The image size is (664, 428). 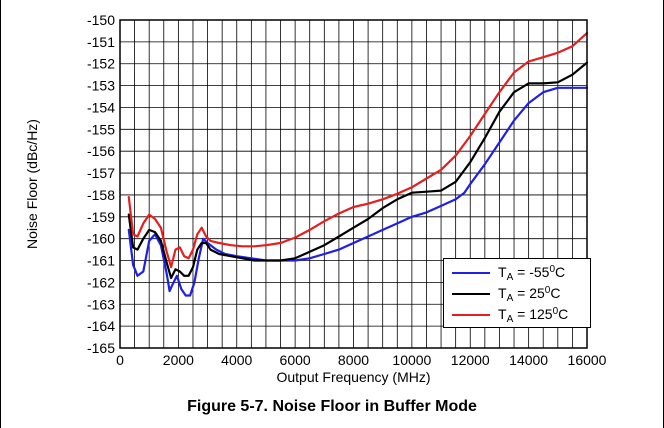 I want to click on x-tick-label: 4000, so click(x=236, y=360).